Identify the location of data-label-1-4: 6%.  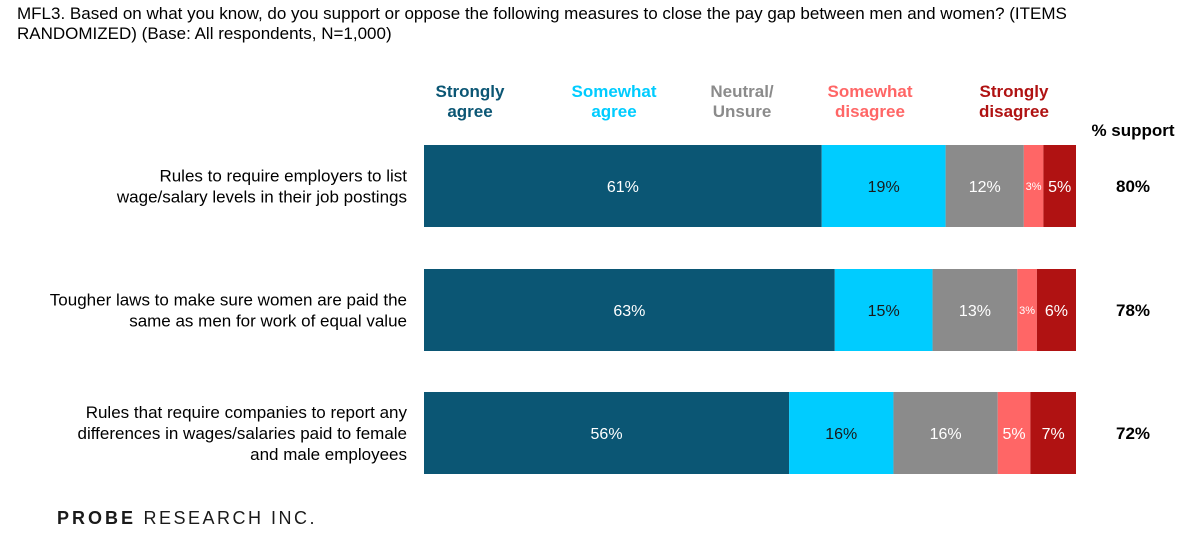
(1056, 311).